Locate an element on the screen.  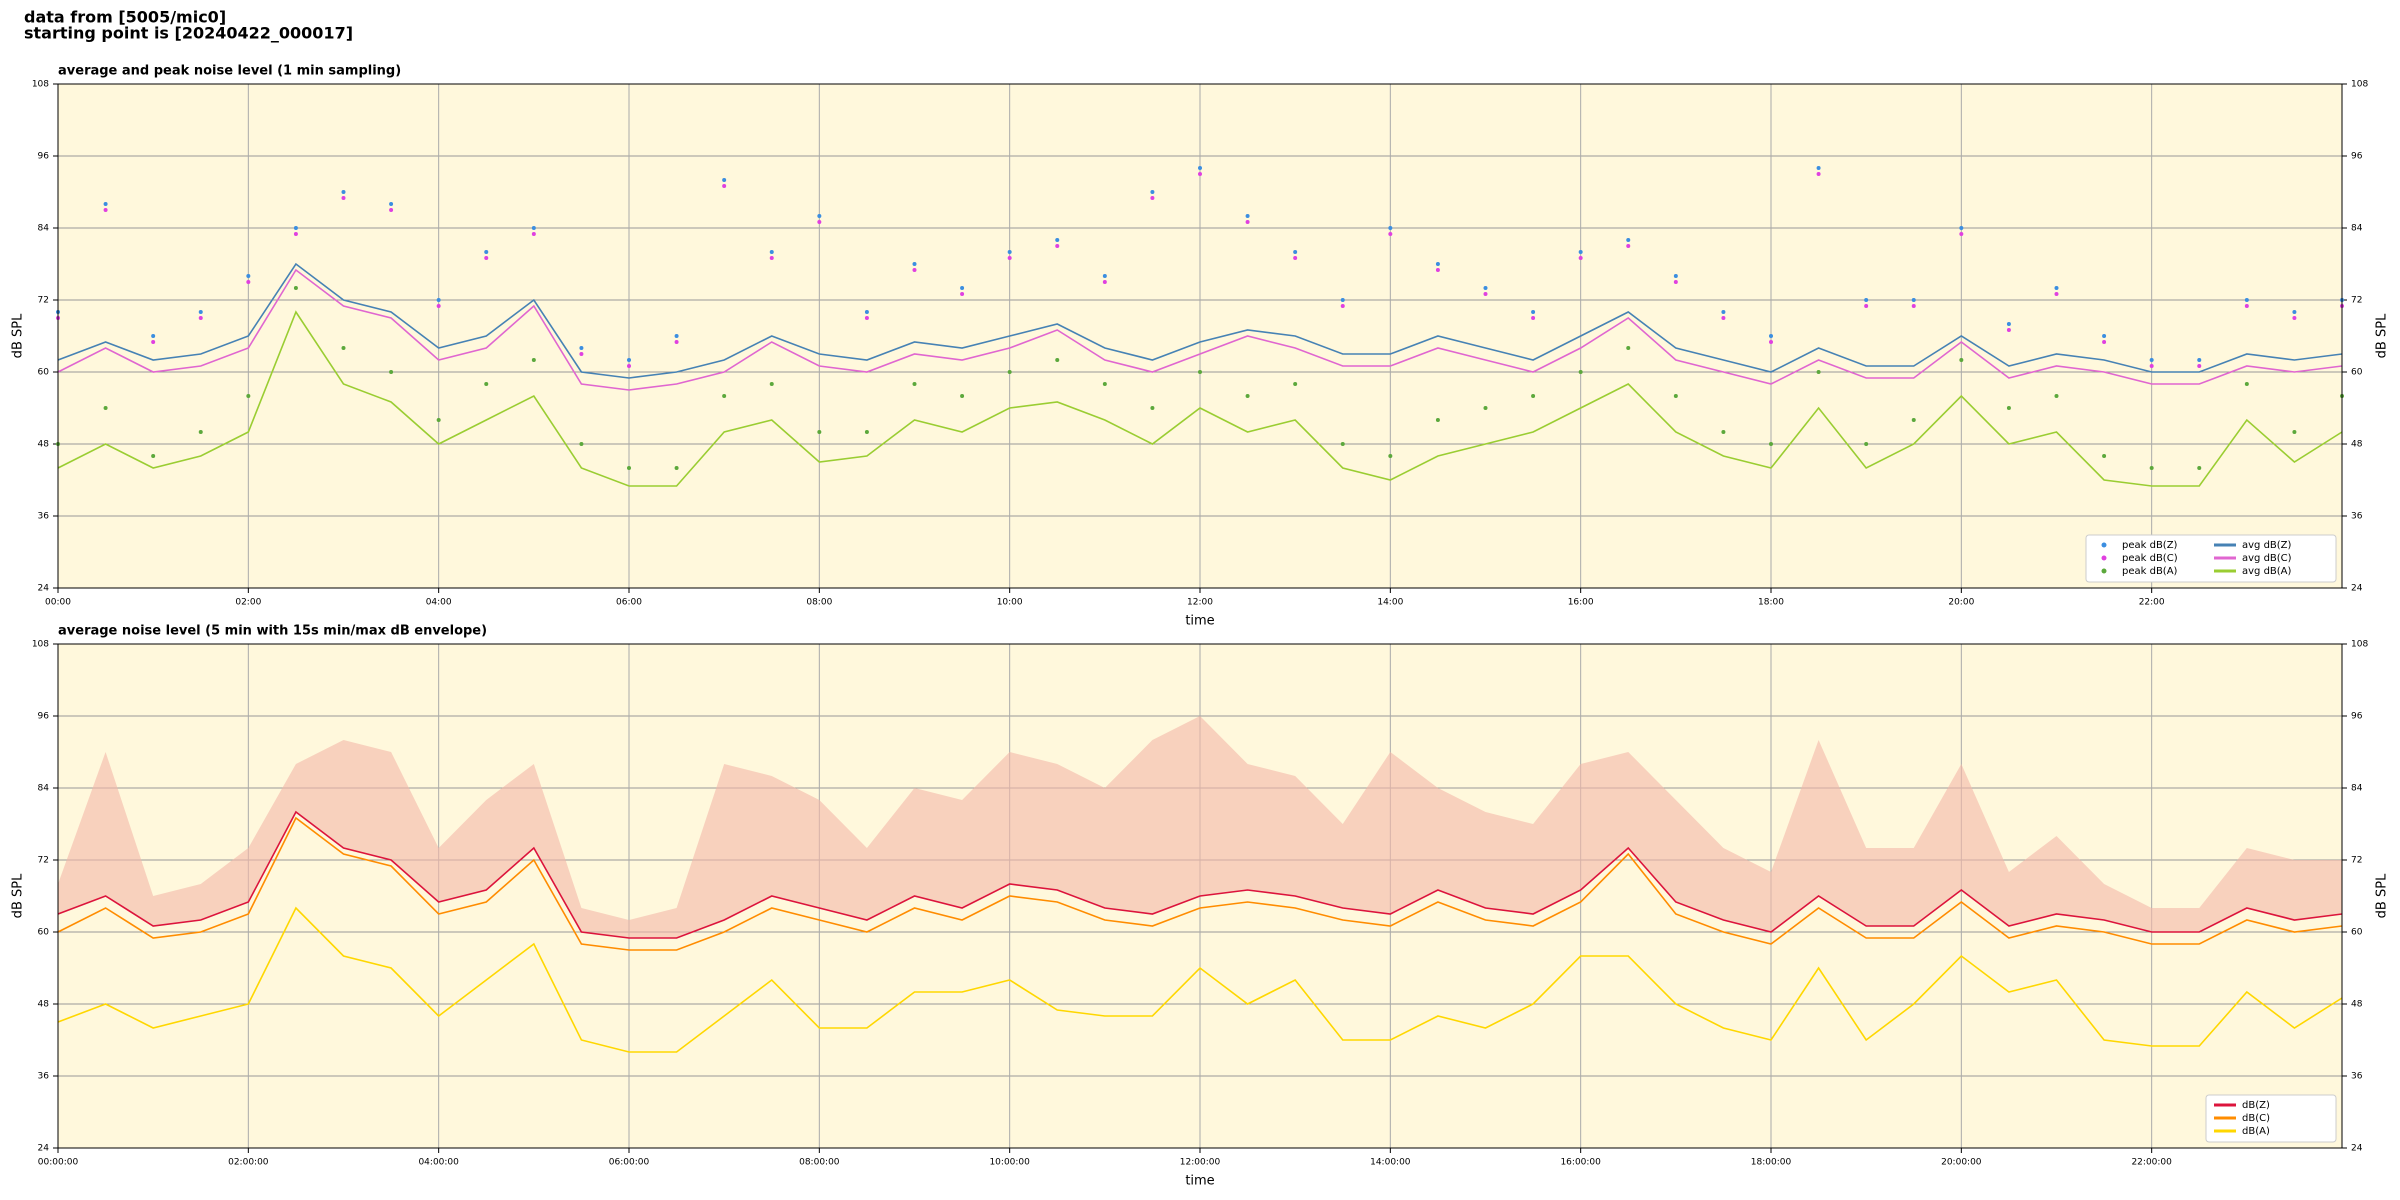
header-line: starting point is [20240422_000017] is located at coordinates (188, 33).